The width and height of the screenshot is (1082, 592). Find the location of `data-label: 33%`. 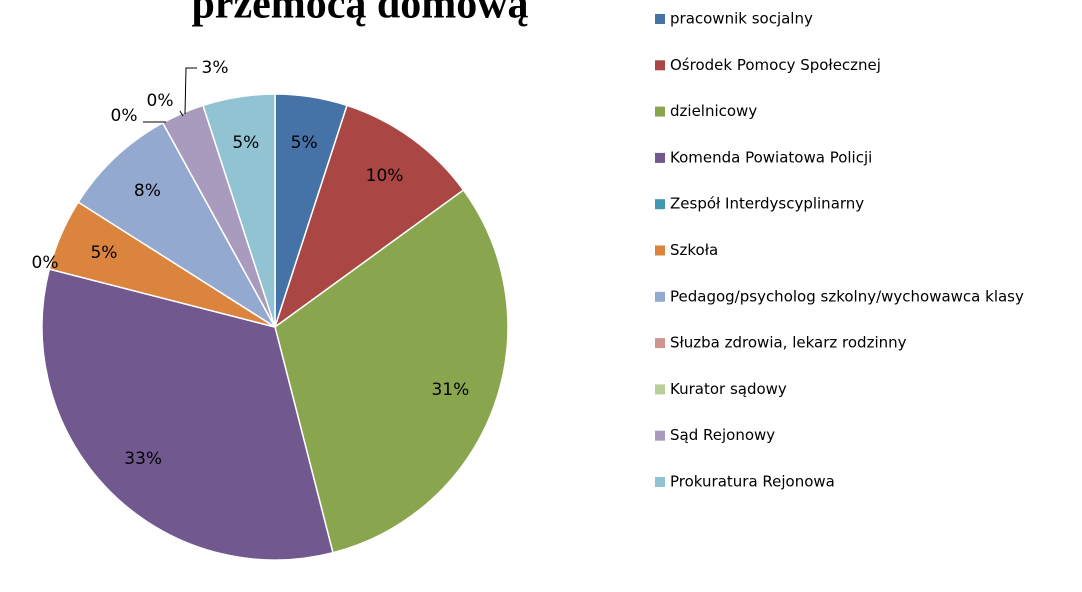

data-label: 33% is located at coordinates (143, 459).